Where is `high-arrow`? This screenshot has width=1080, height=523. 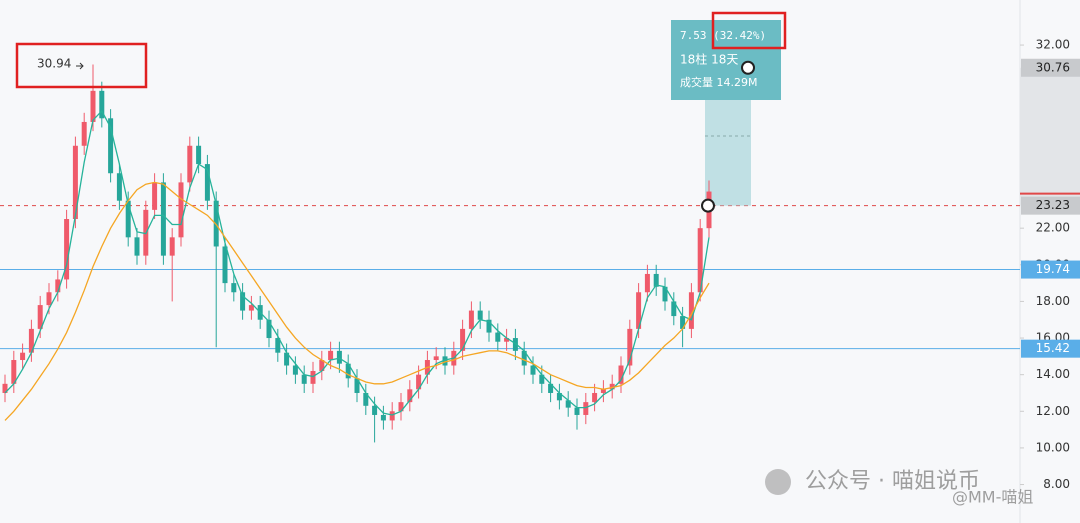 high-arrow is located at coordinates (80, 66).